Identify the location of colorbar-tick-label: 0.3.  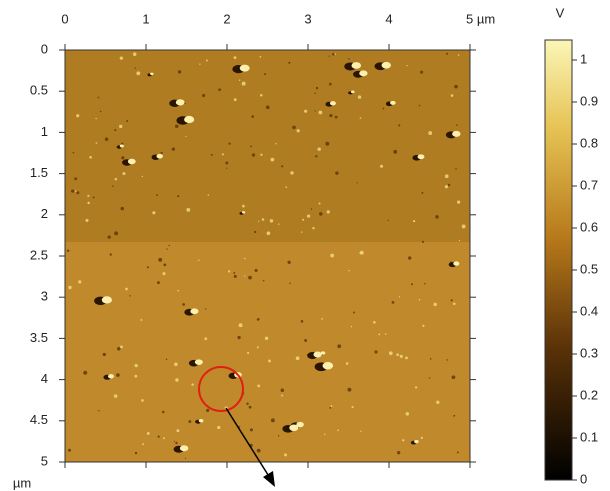
(589, 352).